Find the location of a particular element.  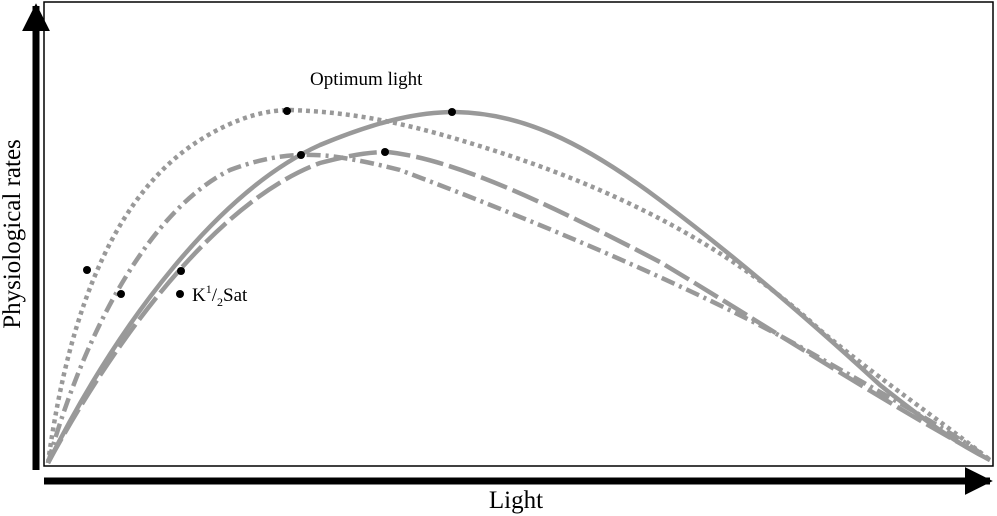

optimum-light-label: Optimum light is located at coordinates (366, 79).